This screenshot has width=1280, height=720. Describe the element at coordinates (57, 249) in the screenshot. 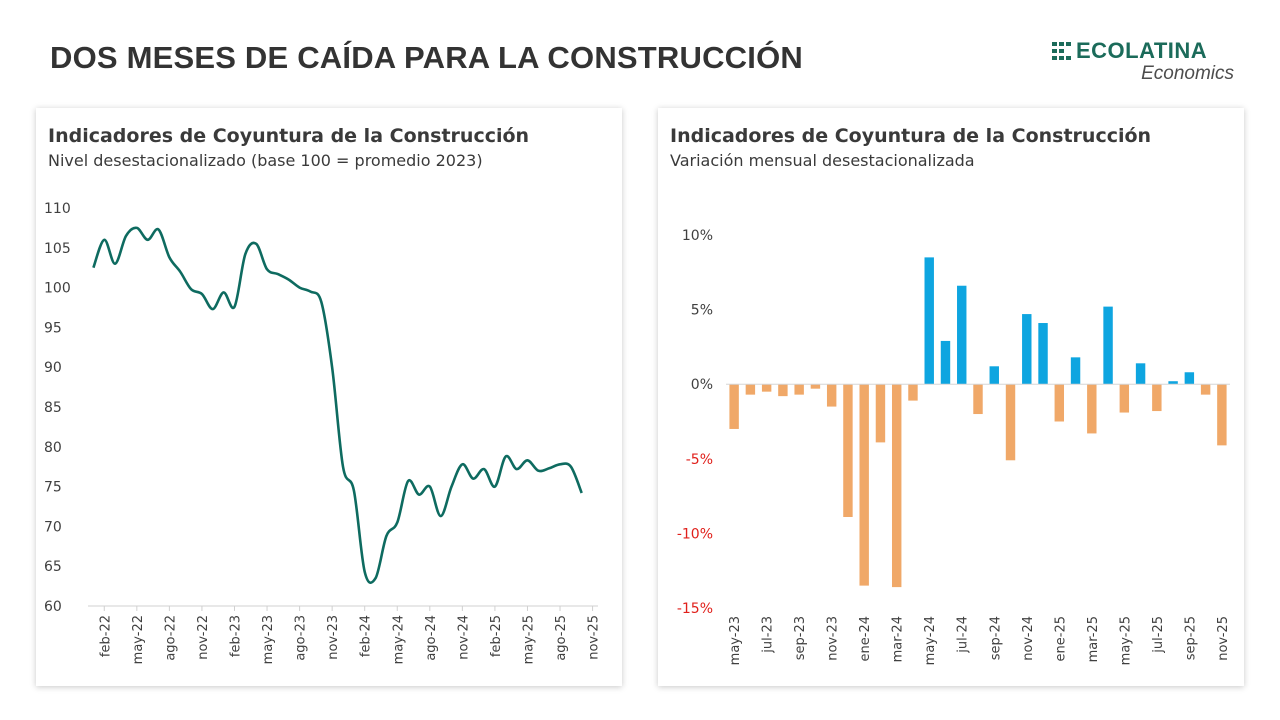

I see `y-tick-label: 105` at that location.